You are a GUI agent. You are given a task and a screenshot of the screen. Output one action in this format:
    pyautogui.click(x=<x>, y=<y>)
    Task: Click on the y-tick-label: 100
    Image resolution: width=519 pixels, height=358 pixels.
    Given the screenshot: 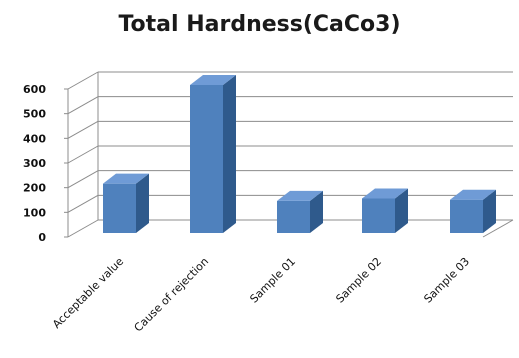 What is the action you would take?
    pyautogui.click(x=34, y=212)
    